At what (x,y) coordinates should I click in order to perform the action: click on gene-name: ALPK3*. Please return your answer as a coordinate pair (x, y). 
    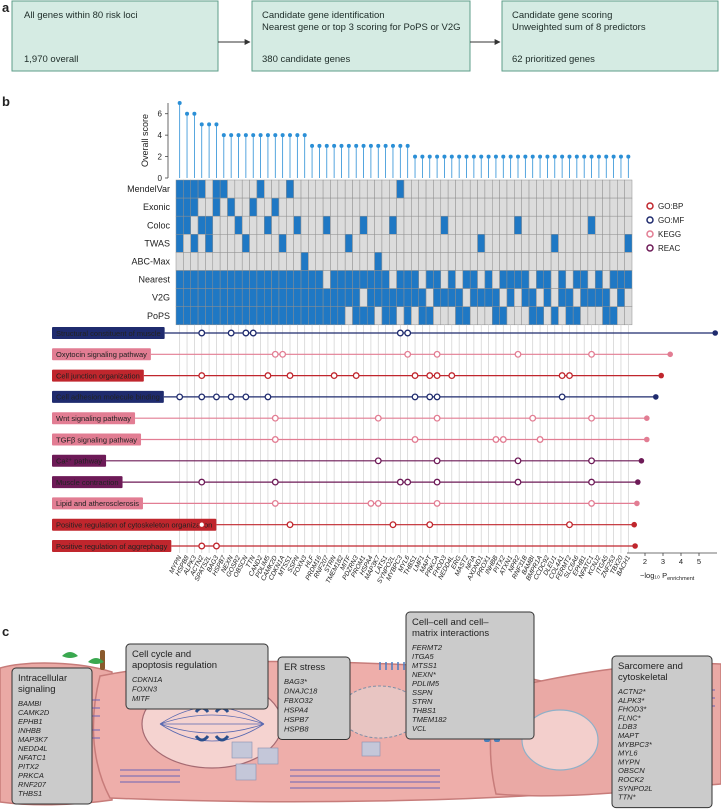
    Looking at the image, I should click on (631, 700).